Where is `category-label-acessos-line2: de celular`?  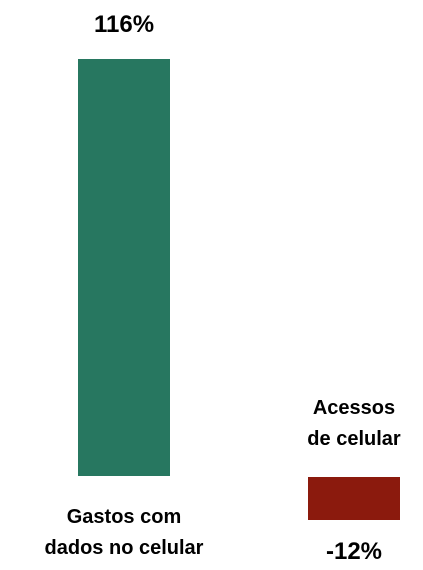
category-label-acessos-line2: de celular is located at coordinates (338, 439).